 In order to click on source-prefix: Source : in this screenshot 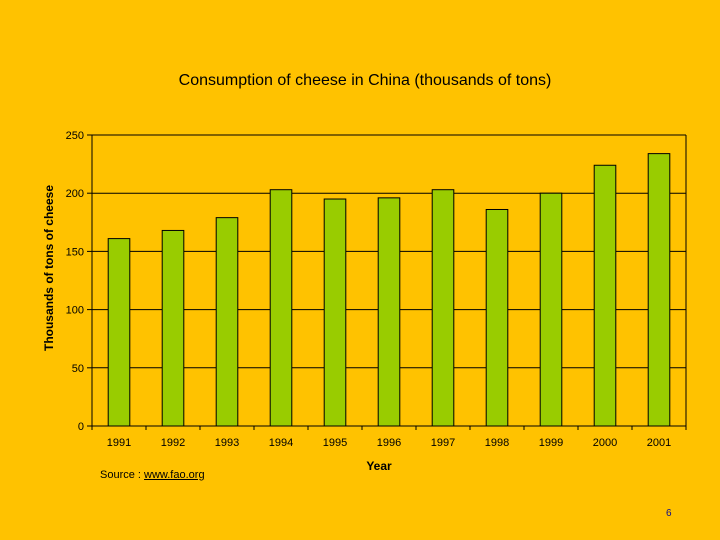, I will do `click(122, 475)`.